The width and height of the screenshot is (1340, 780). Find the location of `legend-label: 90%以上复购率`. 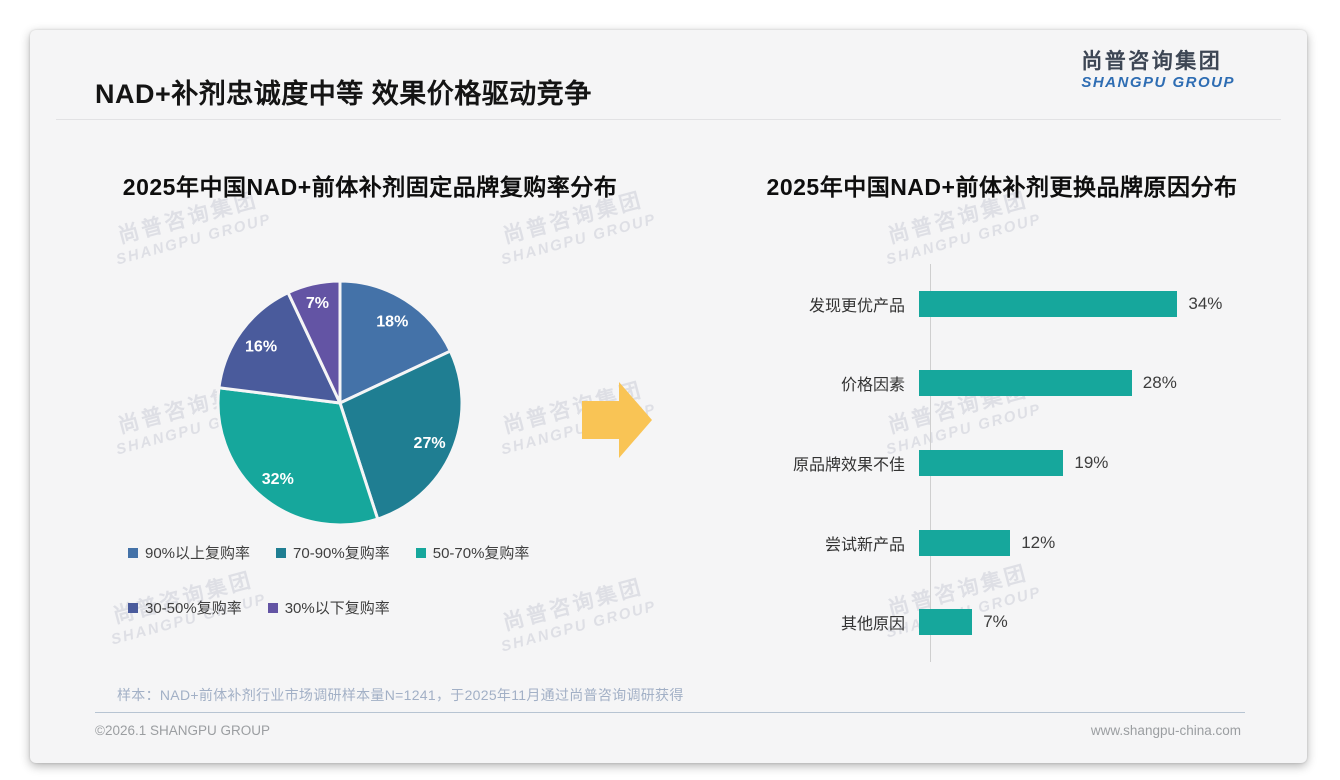

legend-label: 90%以上复购率 is located at coordinates (198, 553).